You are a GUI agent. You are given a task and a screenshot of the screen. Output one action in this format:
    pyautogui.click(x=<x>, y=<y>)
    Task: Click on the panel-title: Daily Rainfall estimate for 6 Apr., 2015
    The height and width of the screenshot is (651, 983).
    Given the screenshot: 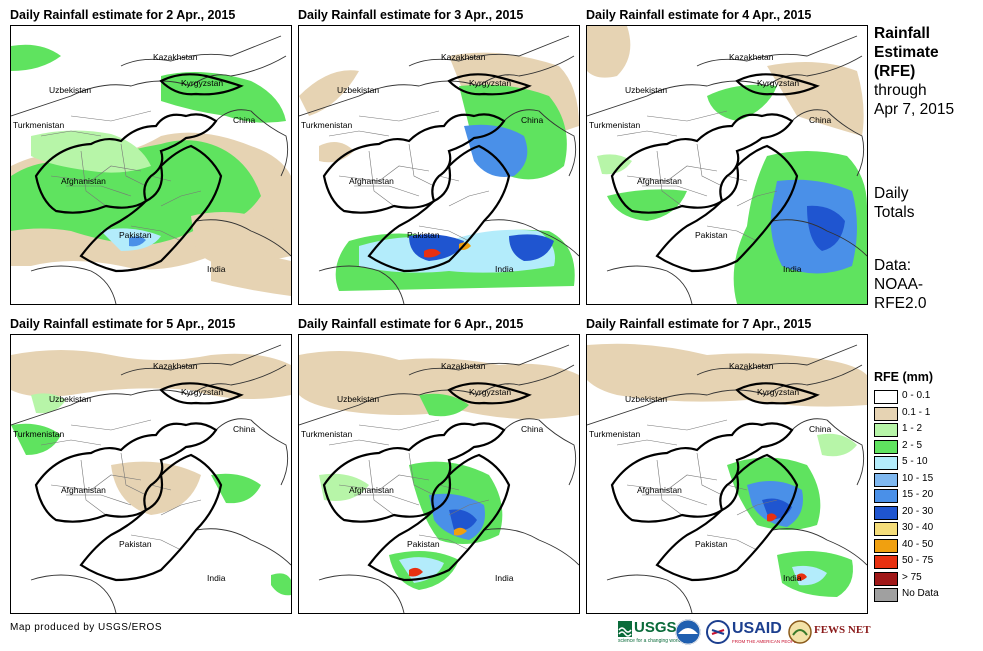 What is the action you would take?
    pyautogui.click(x=411, y=324)
    